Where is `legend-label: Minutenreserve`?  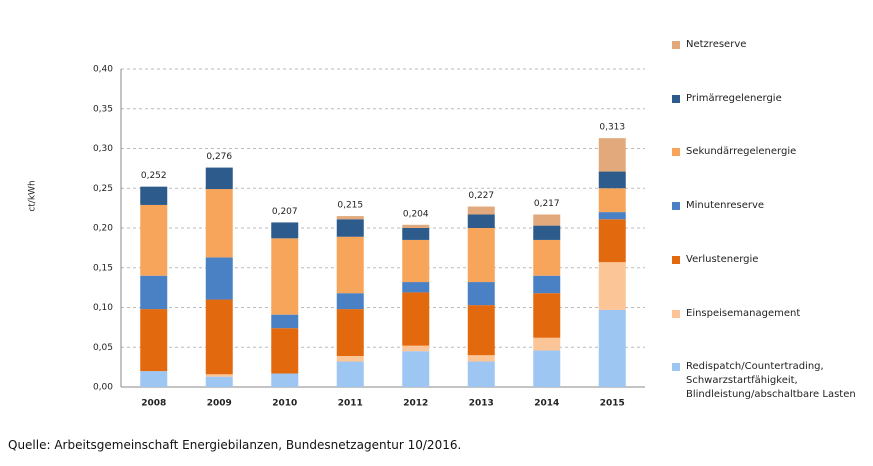
legend-label: Minutenreserve is located at coordinates (725, 206).